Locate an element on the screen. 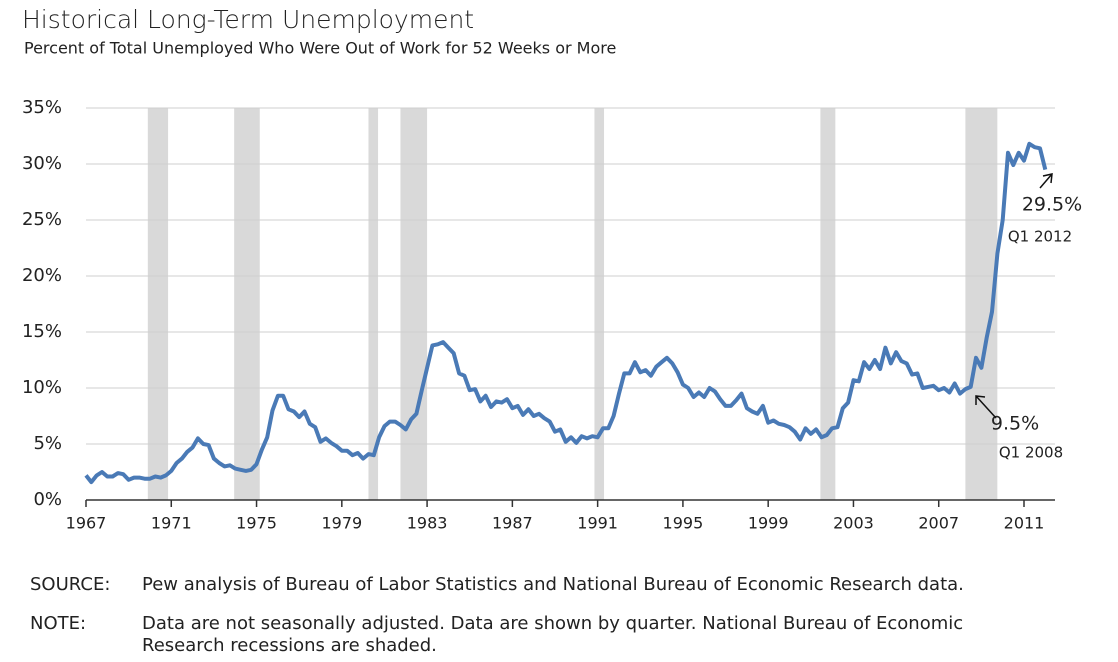 This screenshot has height=662, width=1118. x-tick-label: 1967 is located at coordinates (86, 523).